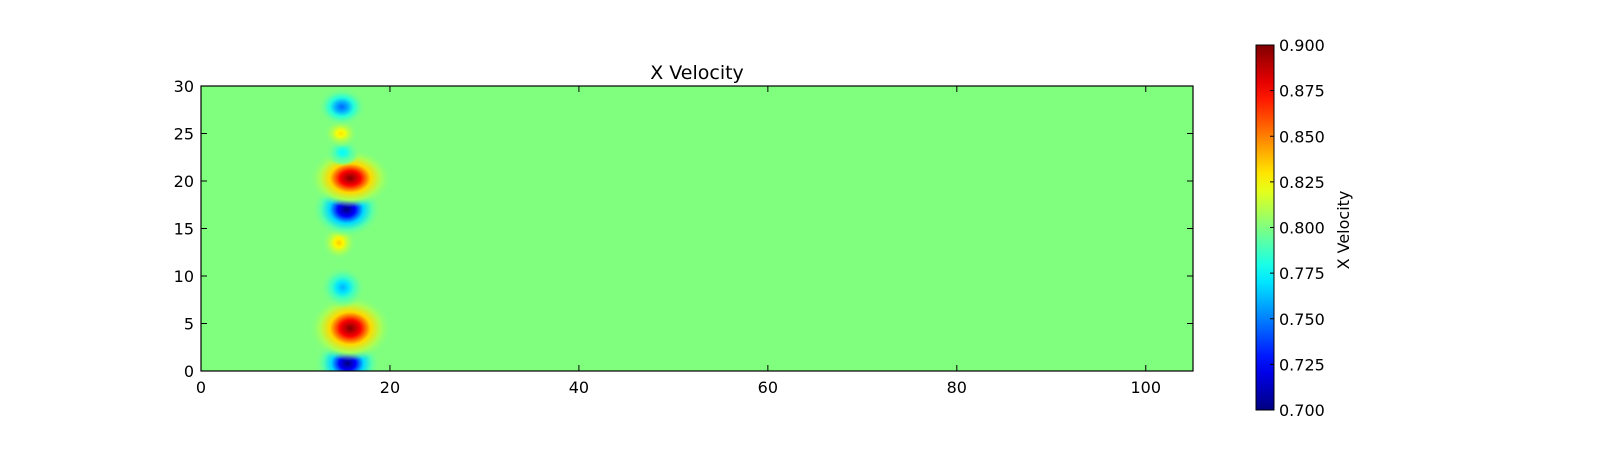 The width and height of the screenshot is (1600, 460). Describe the element at coordinates (1343, 230) in the screenshot. I see `colorbar-label: X Velocity` at that location.